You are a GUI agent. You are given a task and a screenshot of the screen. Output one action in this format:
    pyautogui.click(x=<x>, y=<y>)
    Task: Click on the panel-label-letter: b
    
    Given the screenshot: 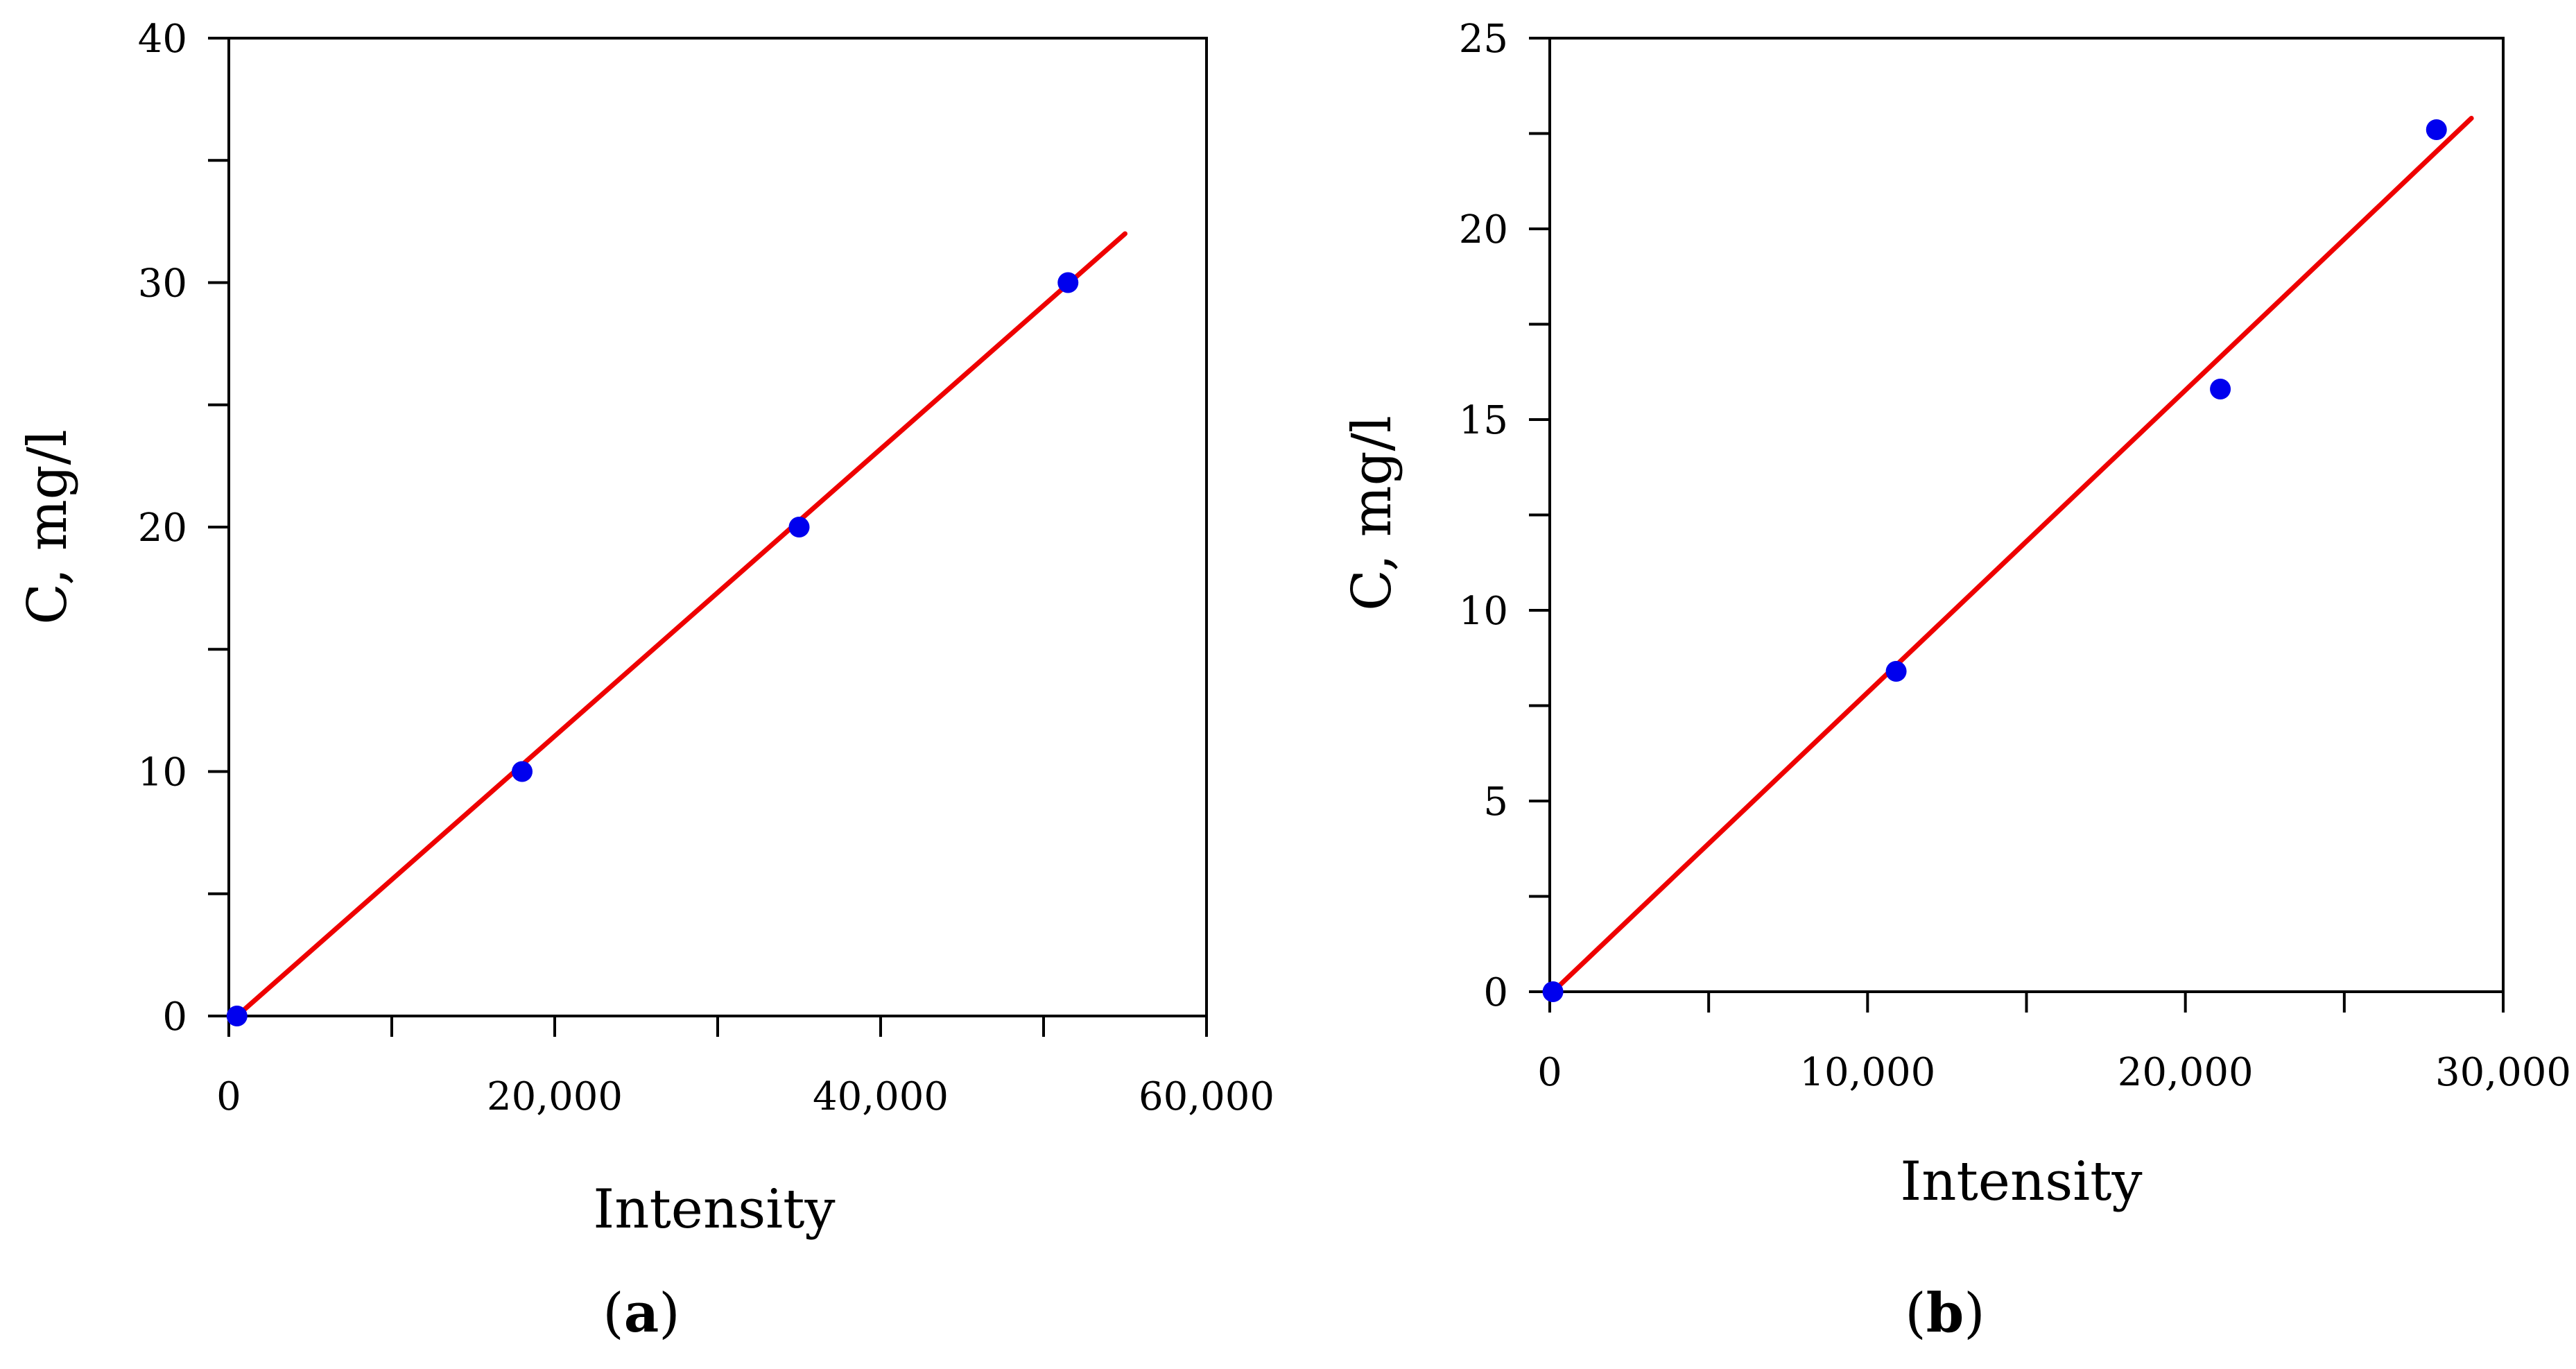 What is the action you would take?
    pyautogui.click(x=1945, y=1313)
    